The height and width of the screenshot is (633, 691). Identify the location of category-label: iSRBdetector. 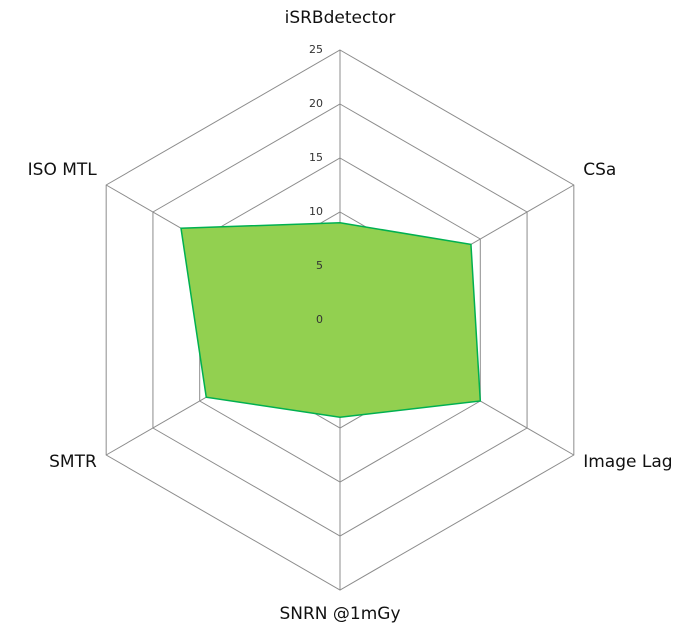
(340, 18).